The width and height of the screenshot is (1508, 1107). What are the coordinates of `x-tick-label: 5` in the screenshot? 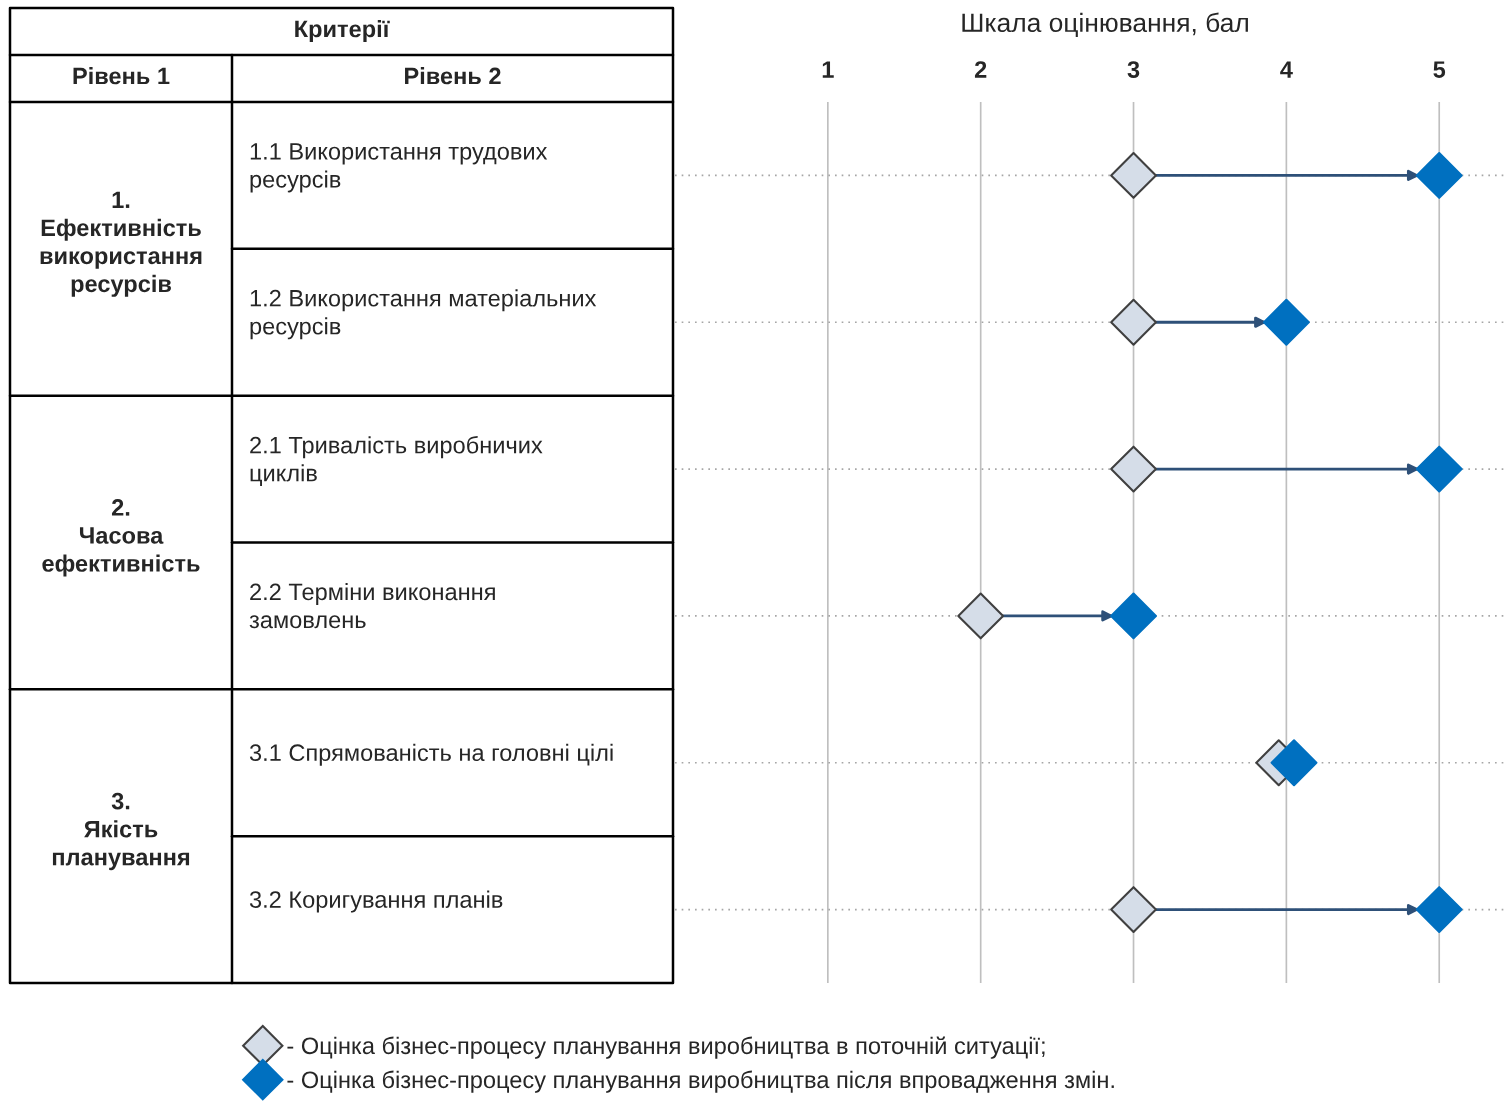 It's located at (1439, 69).